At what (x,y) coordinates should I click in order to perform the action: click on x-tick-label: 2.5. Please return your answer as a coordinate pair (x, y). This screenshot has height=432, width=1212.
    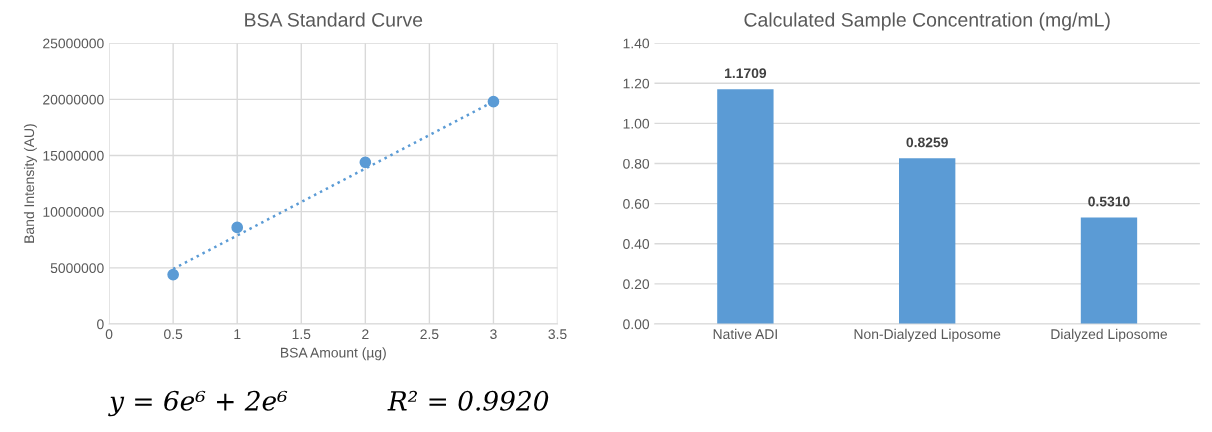
    Looking at the image, I should click on (429, 334).